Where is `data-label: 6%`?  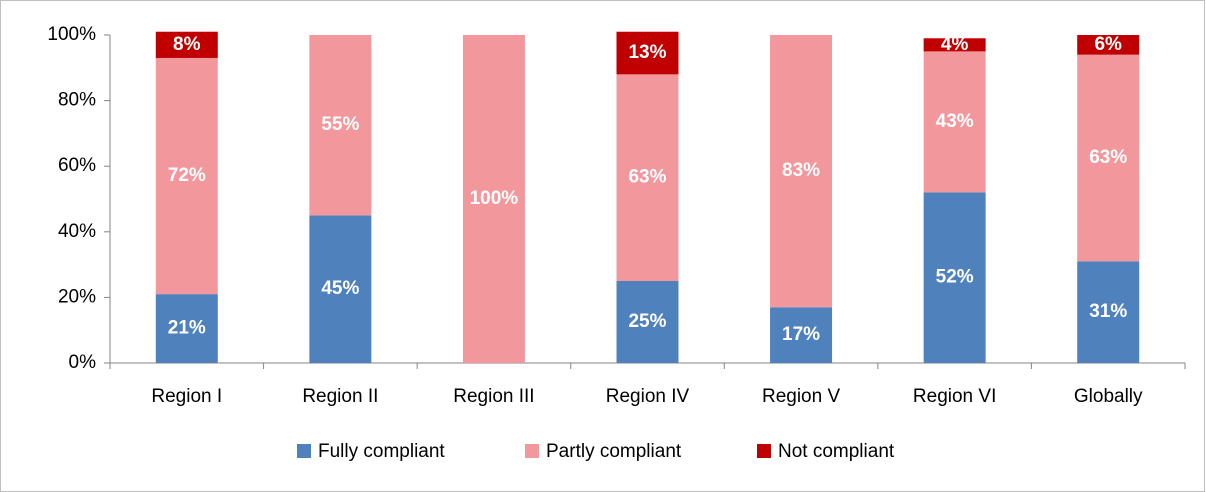 data-label: 6% is located at coordinates (1108, 44).